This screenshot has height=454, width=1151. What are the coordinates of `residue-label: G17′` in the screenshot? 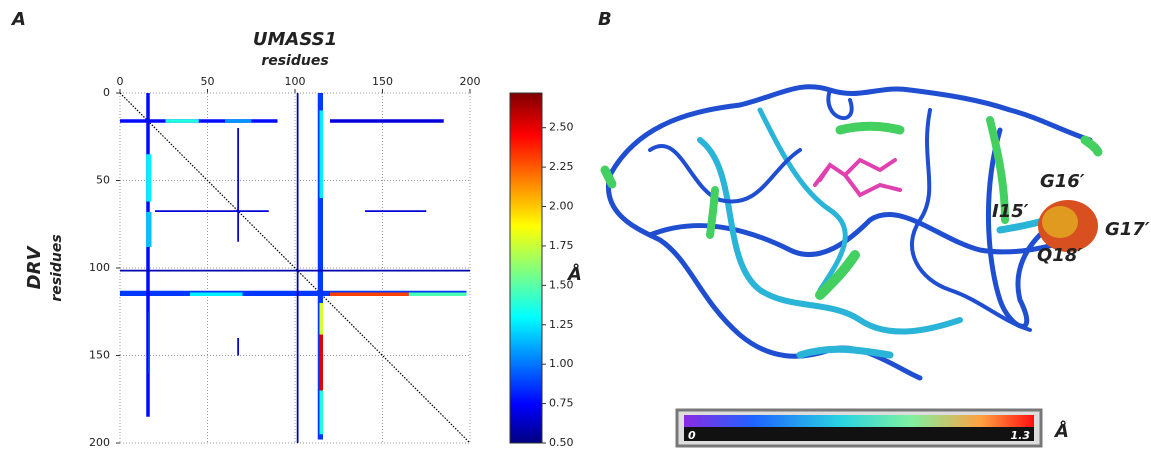 It's located at (1127, 229).